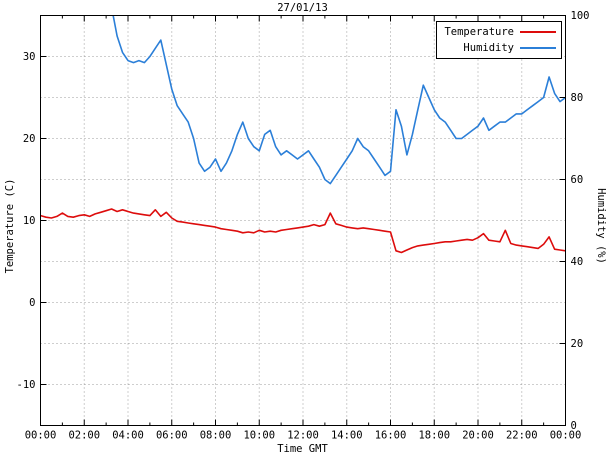  I want to click on x-tick-label: 16:00, so click(391, 436).